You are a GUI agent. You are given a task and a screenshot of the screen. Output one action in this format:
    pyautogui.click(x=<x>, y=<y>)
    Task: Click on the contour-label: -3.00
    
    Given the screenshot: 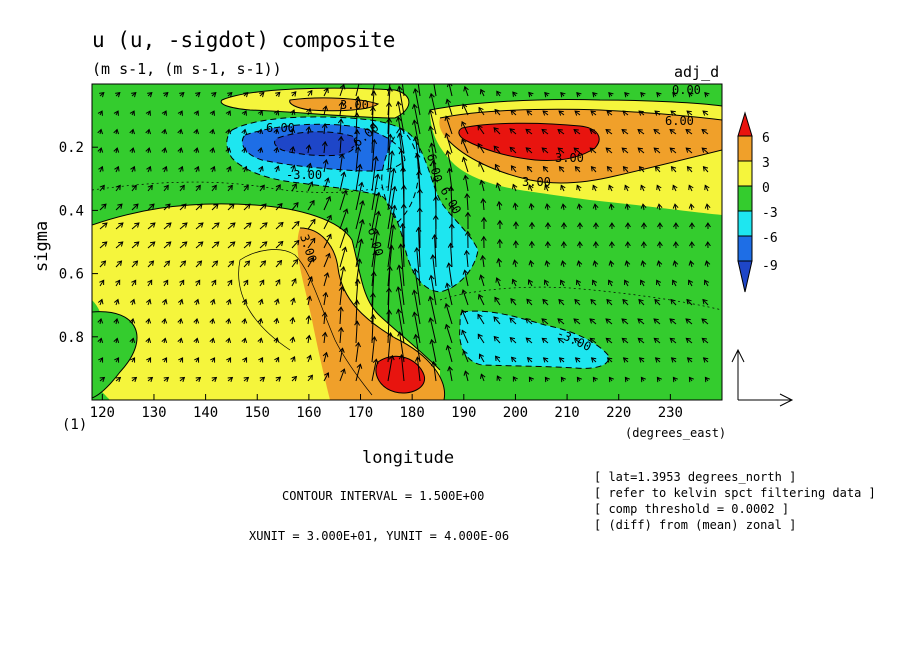 What is the action you would take?
    pyautogui.click(x=304, y=175)
    